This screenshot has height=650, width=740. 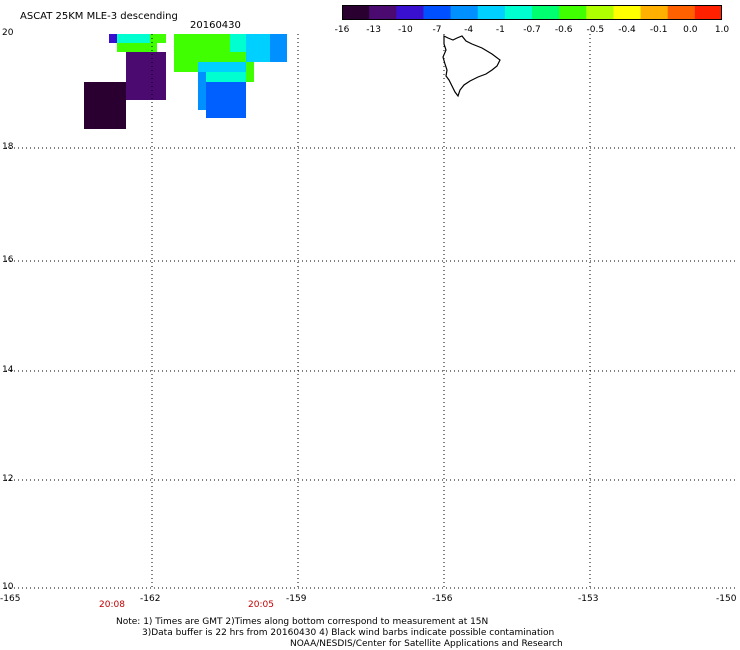 I want to click on color-scale-tick-label: -13, so click(x=373, y=30).